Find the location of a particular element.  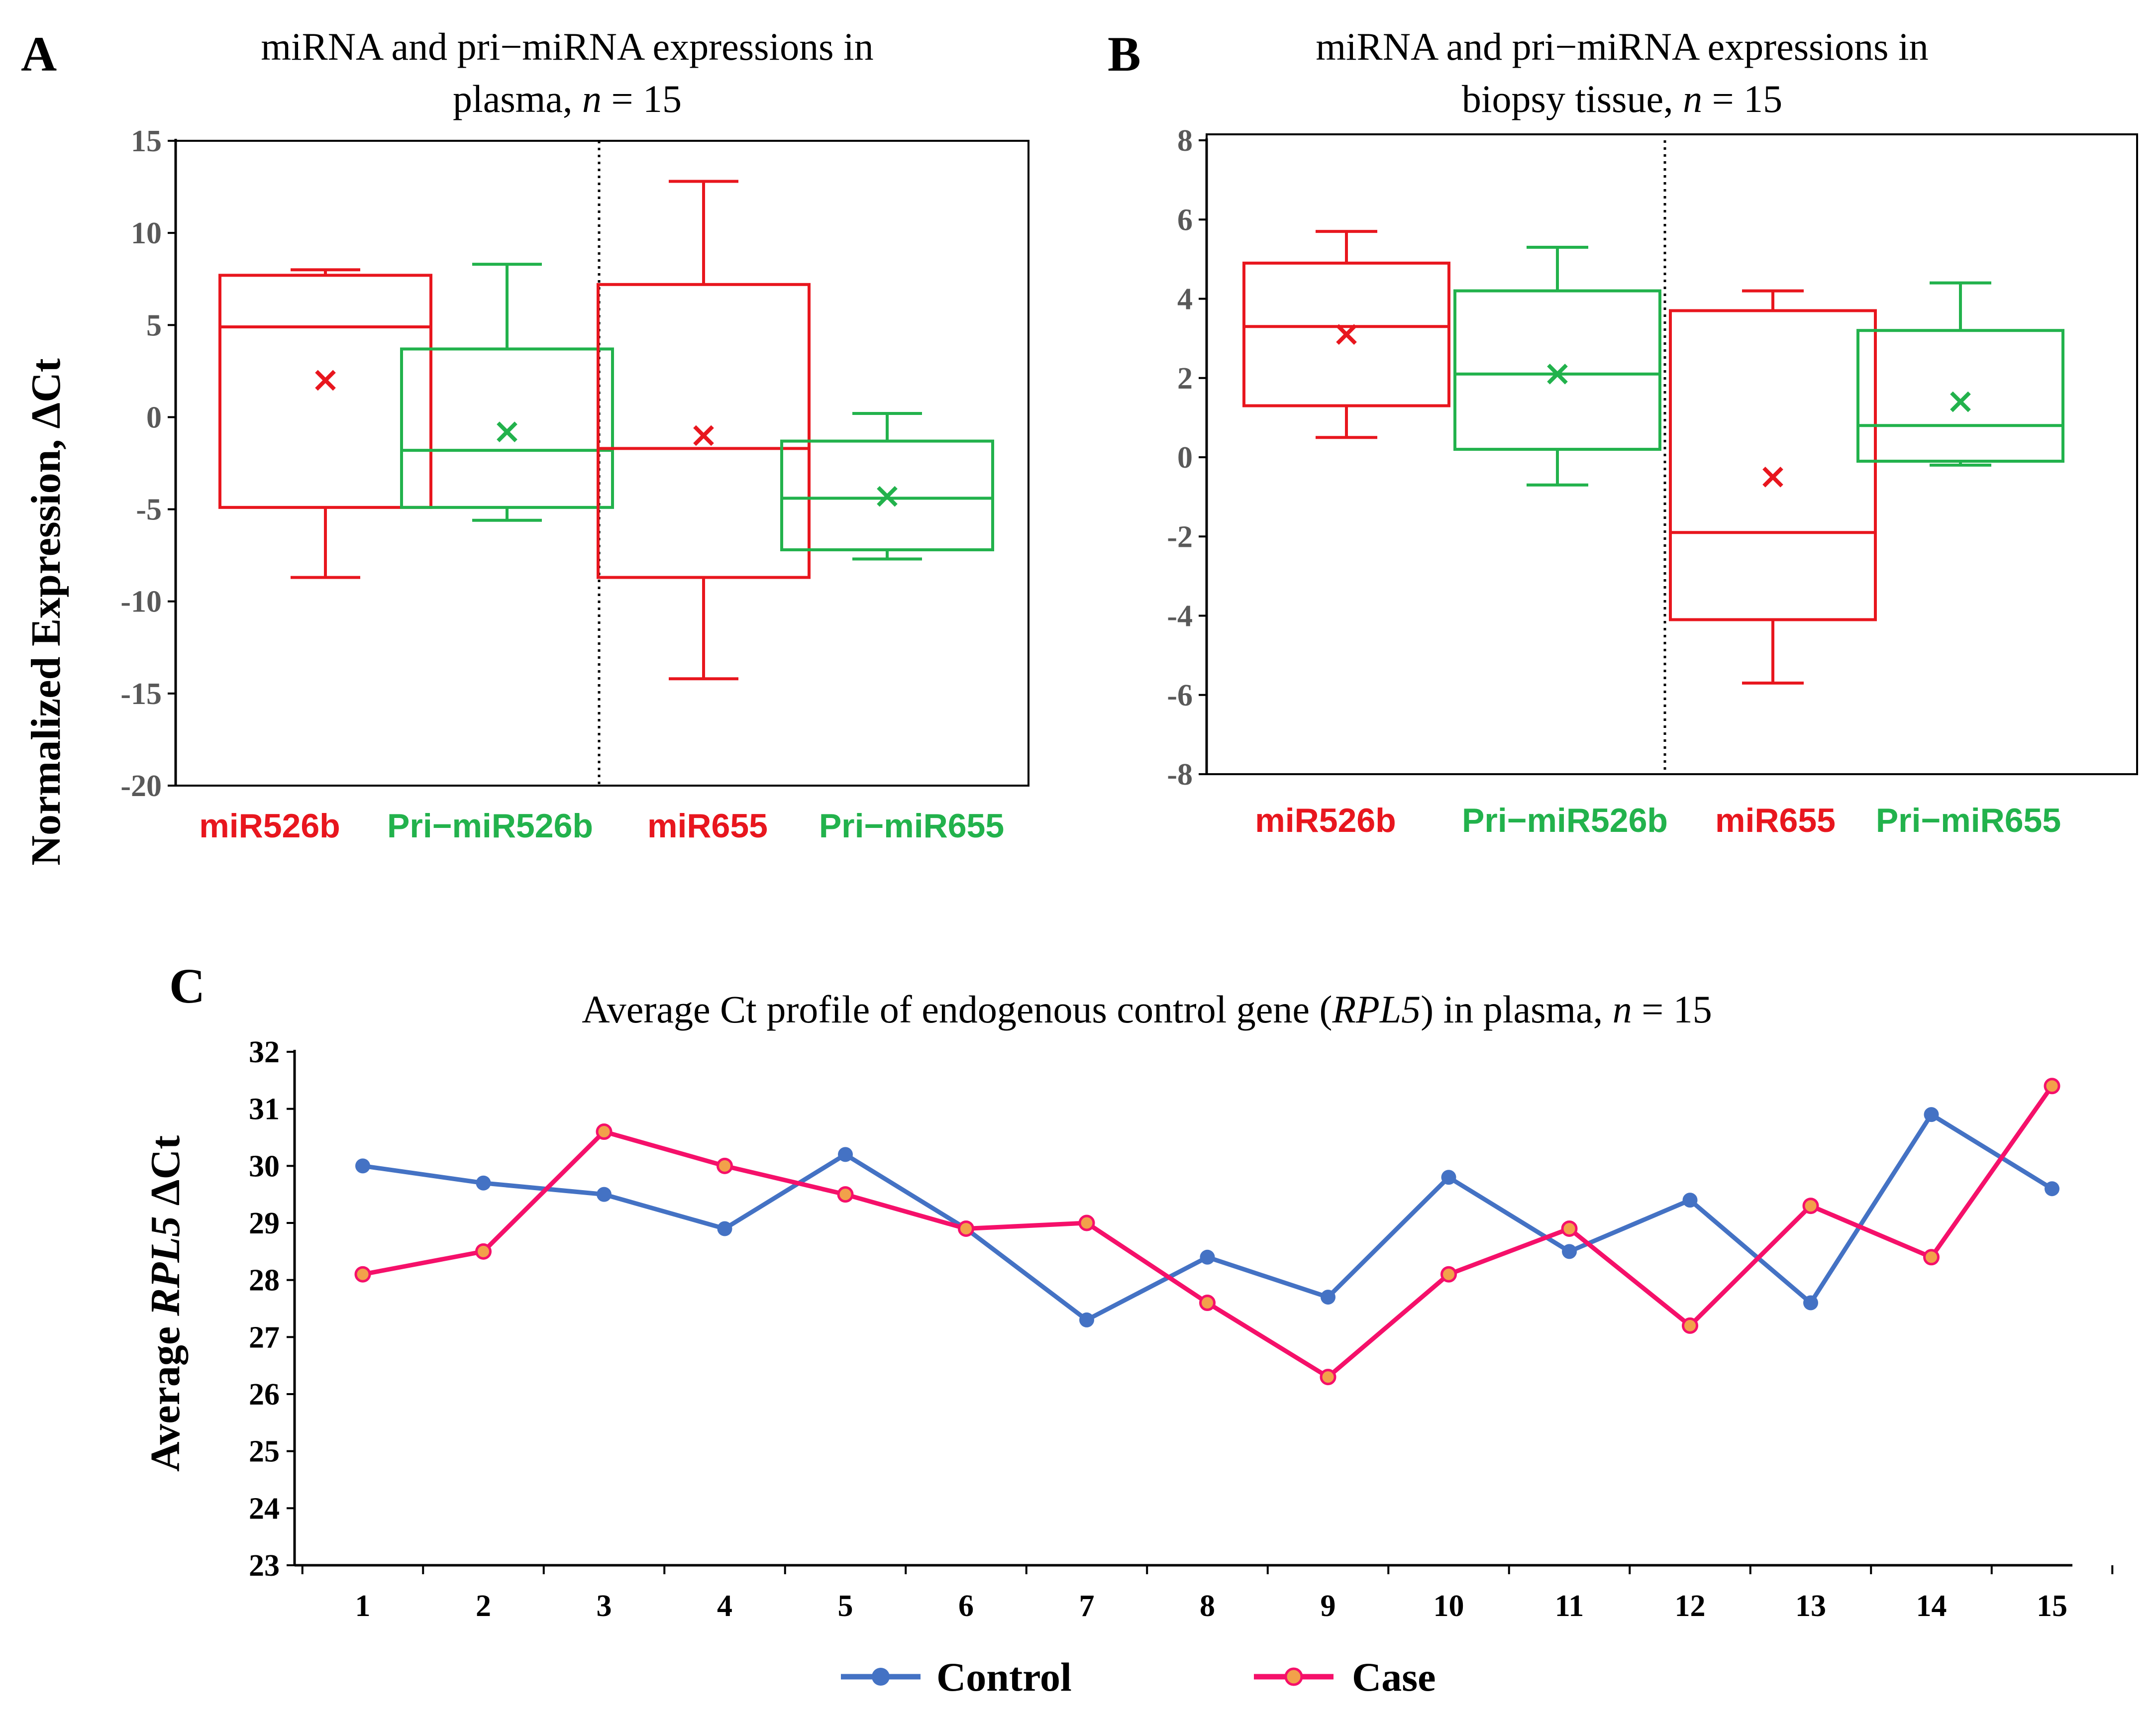

y-tick-label: 30 is located at coordinates (264, 1166).